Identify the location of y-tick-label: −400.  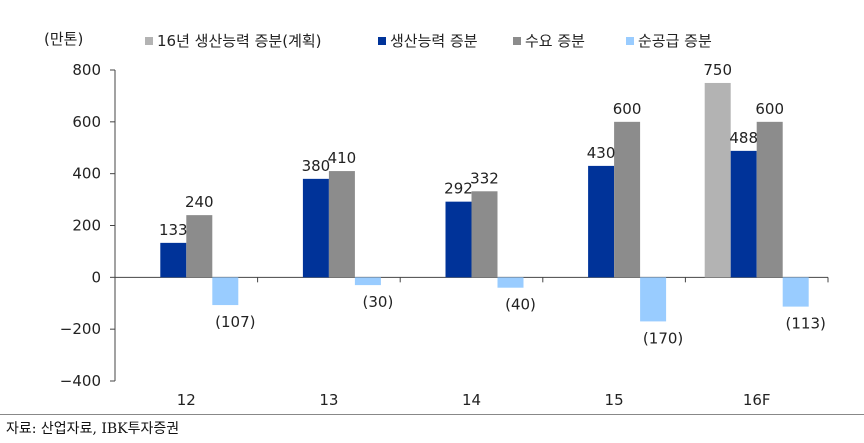
(80, 381).